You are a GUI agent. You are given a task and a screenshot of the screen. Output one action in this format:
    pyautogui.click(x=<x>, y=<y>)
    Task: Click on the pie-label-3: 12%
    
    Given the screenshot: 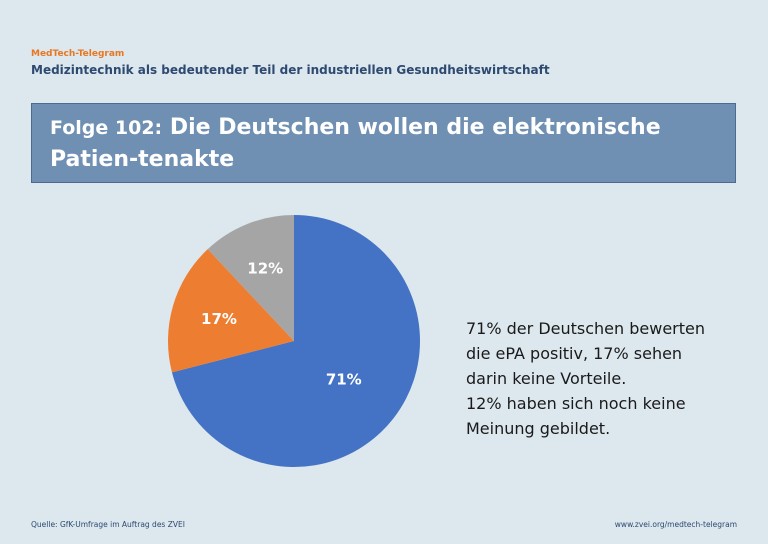 What is the action you would take?
    pyautogui.click(x=265, y=268)
    